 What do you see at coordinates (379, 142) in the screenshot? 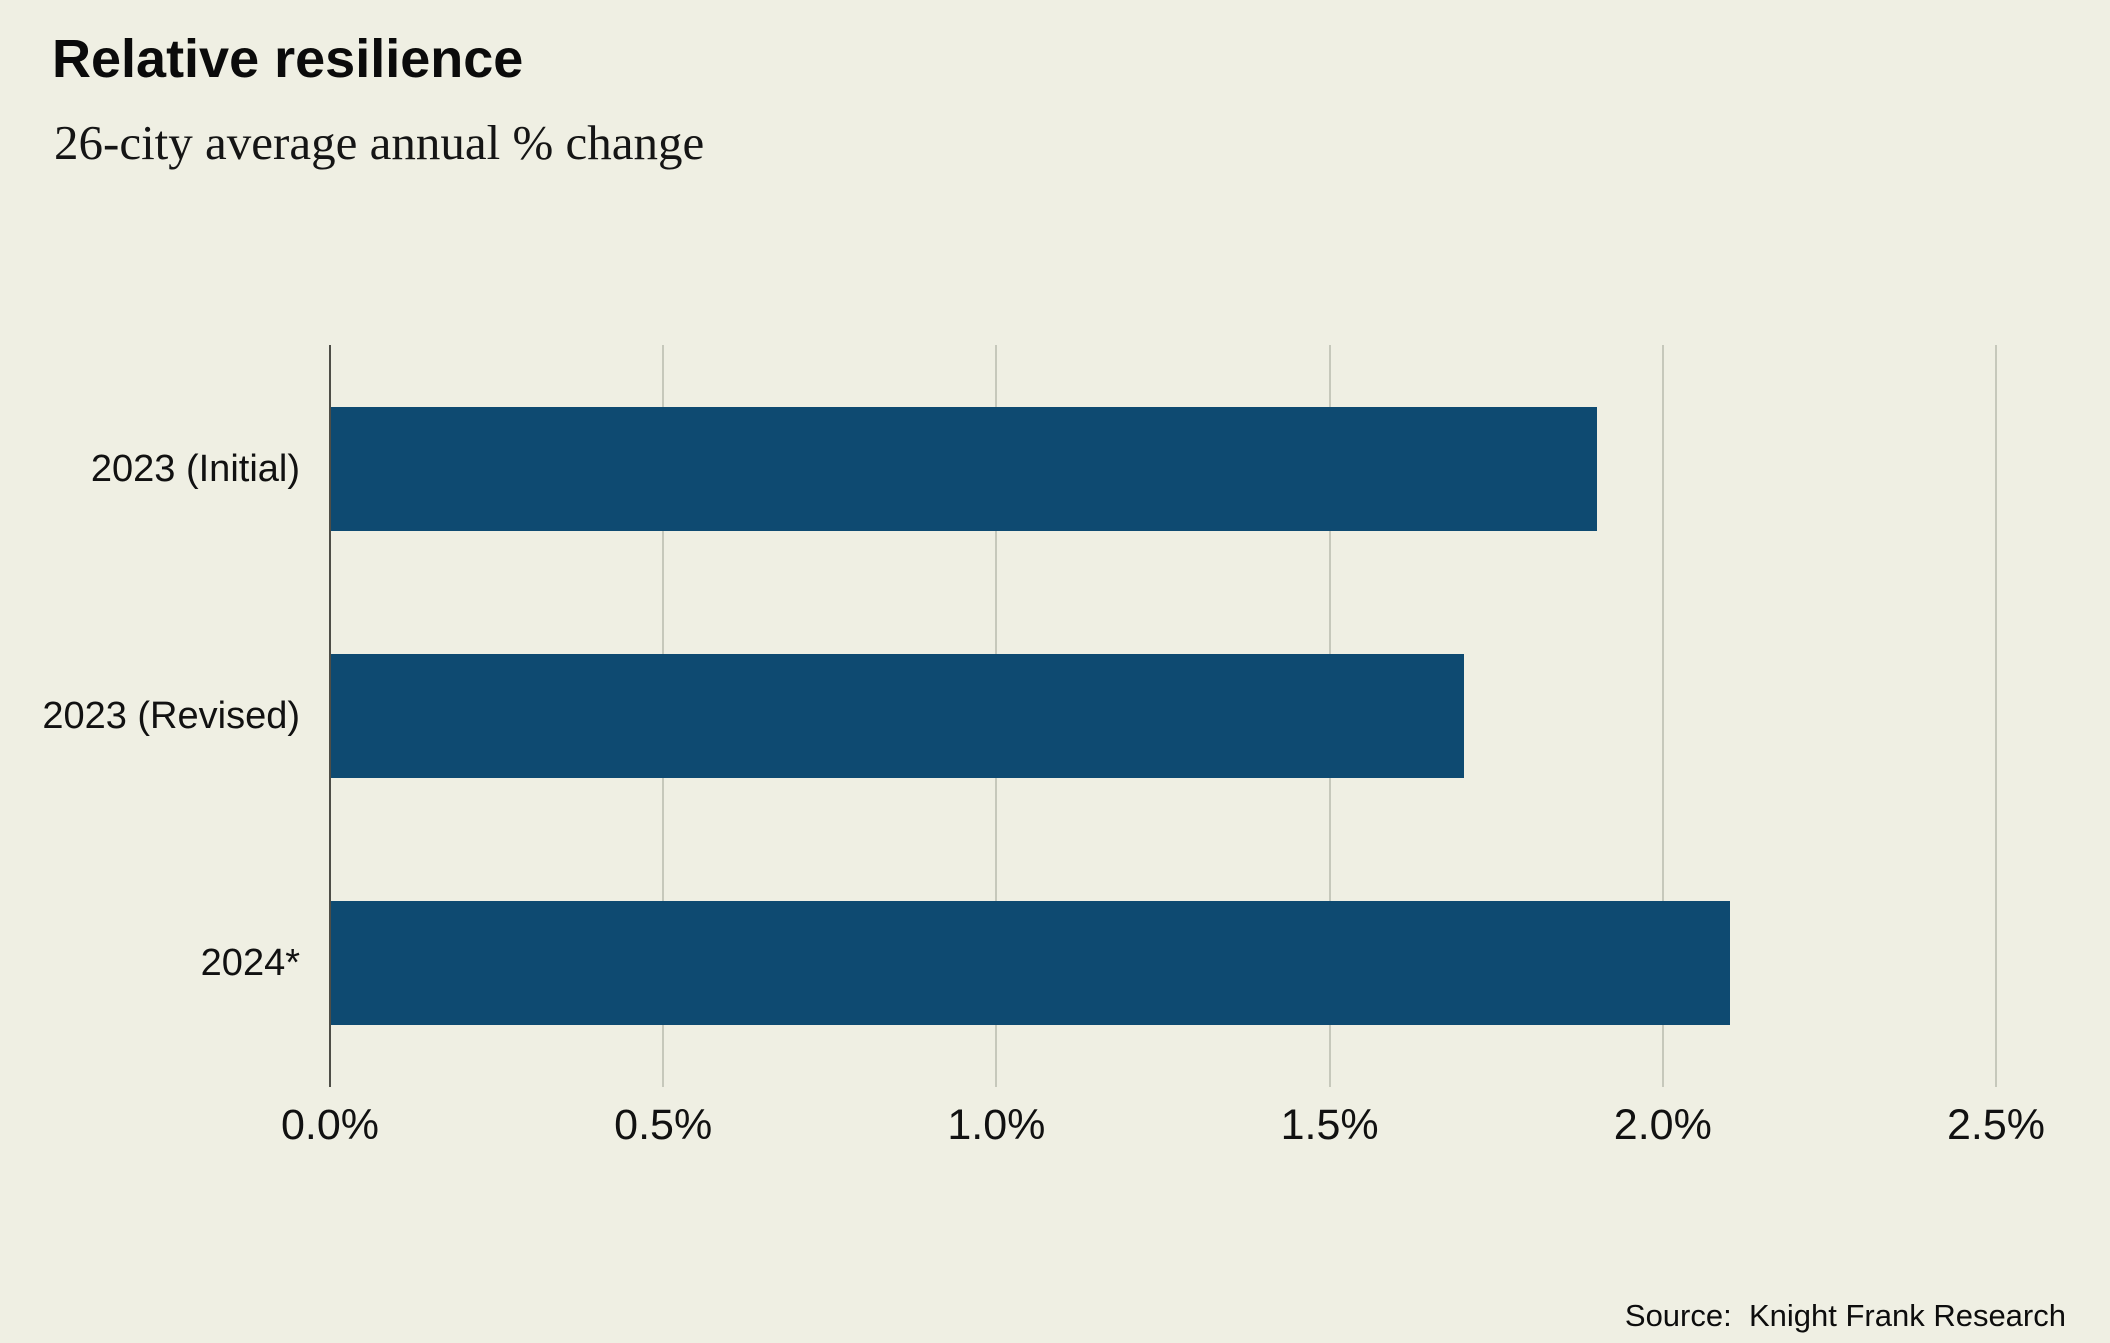
I see `chart-subtitle: 26-city average annual % change` at bounding box center [379, 142].